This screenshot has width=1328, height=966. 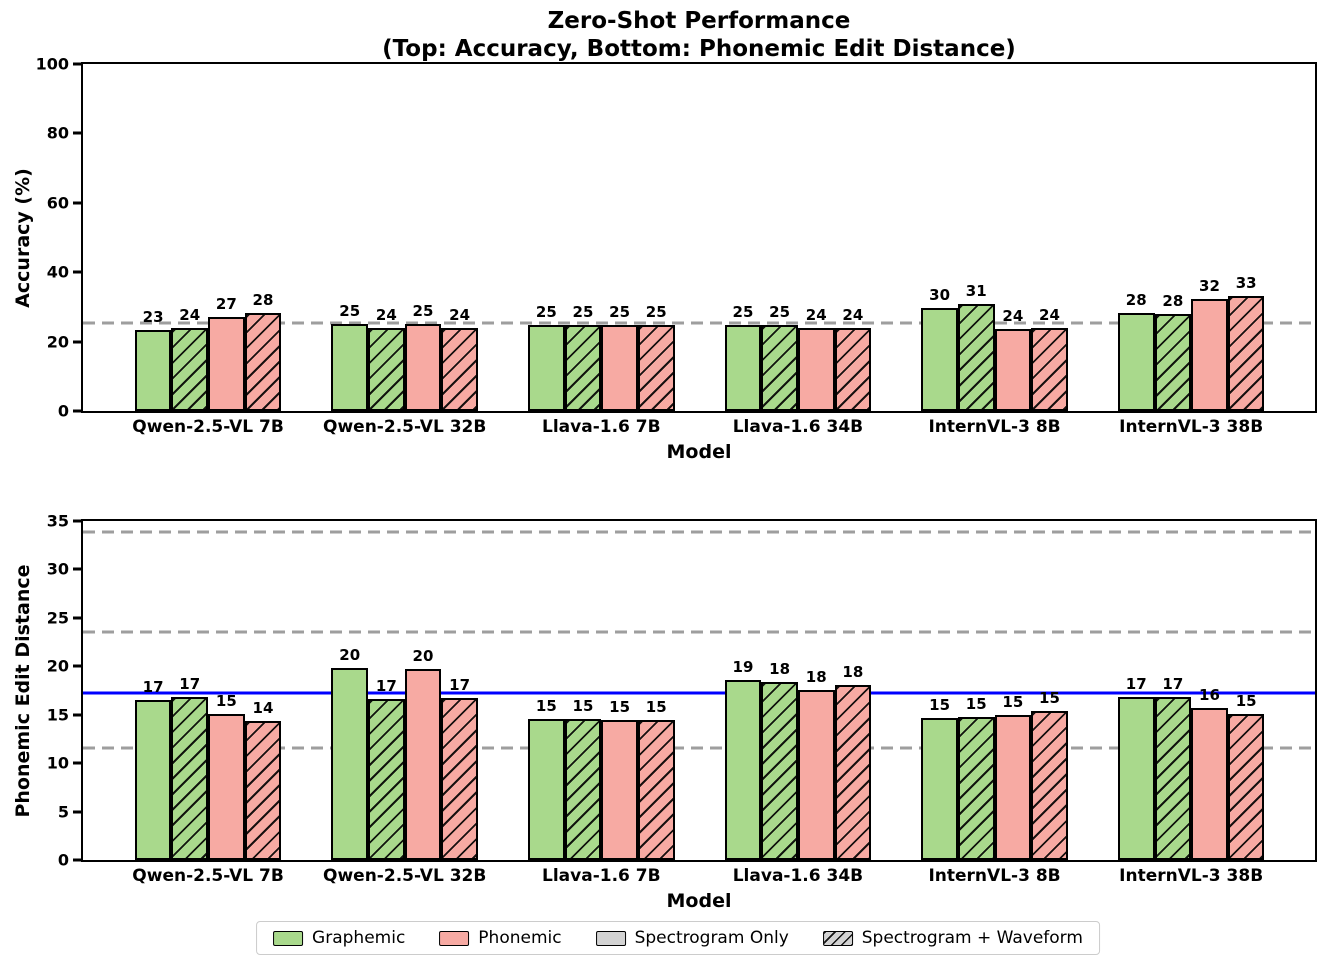 I want to click on bar-value-label: 33, so click(x=1246, y=282).